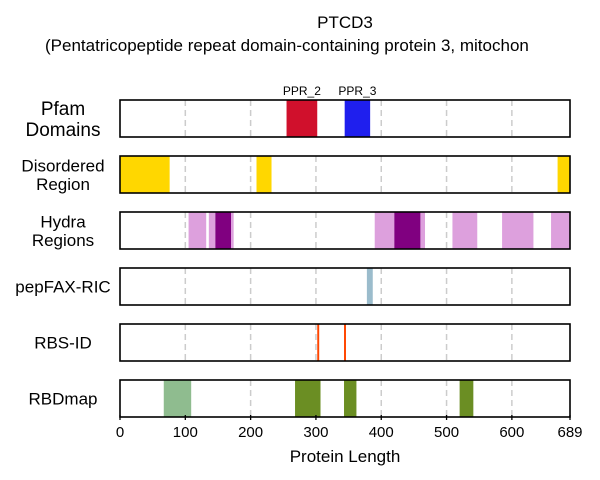 Image resolution: width=600 pixels, height=480 pixels. Describe the element at coordinates (345, 456) in the screenshot. I see `x-axis-label: Protein Length` at that location.